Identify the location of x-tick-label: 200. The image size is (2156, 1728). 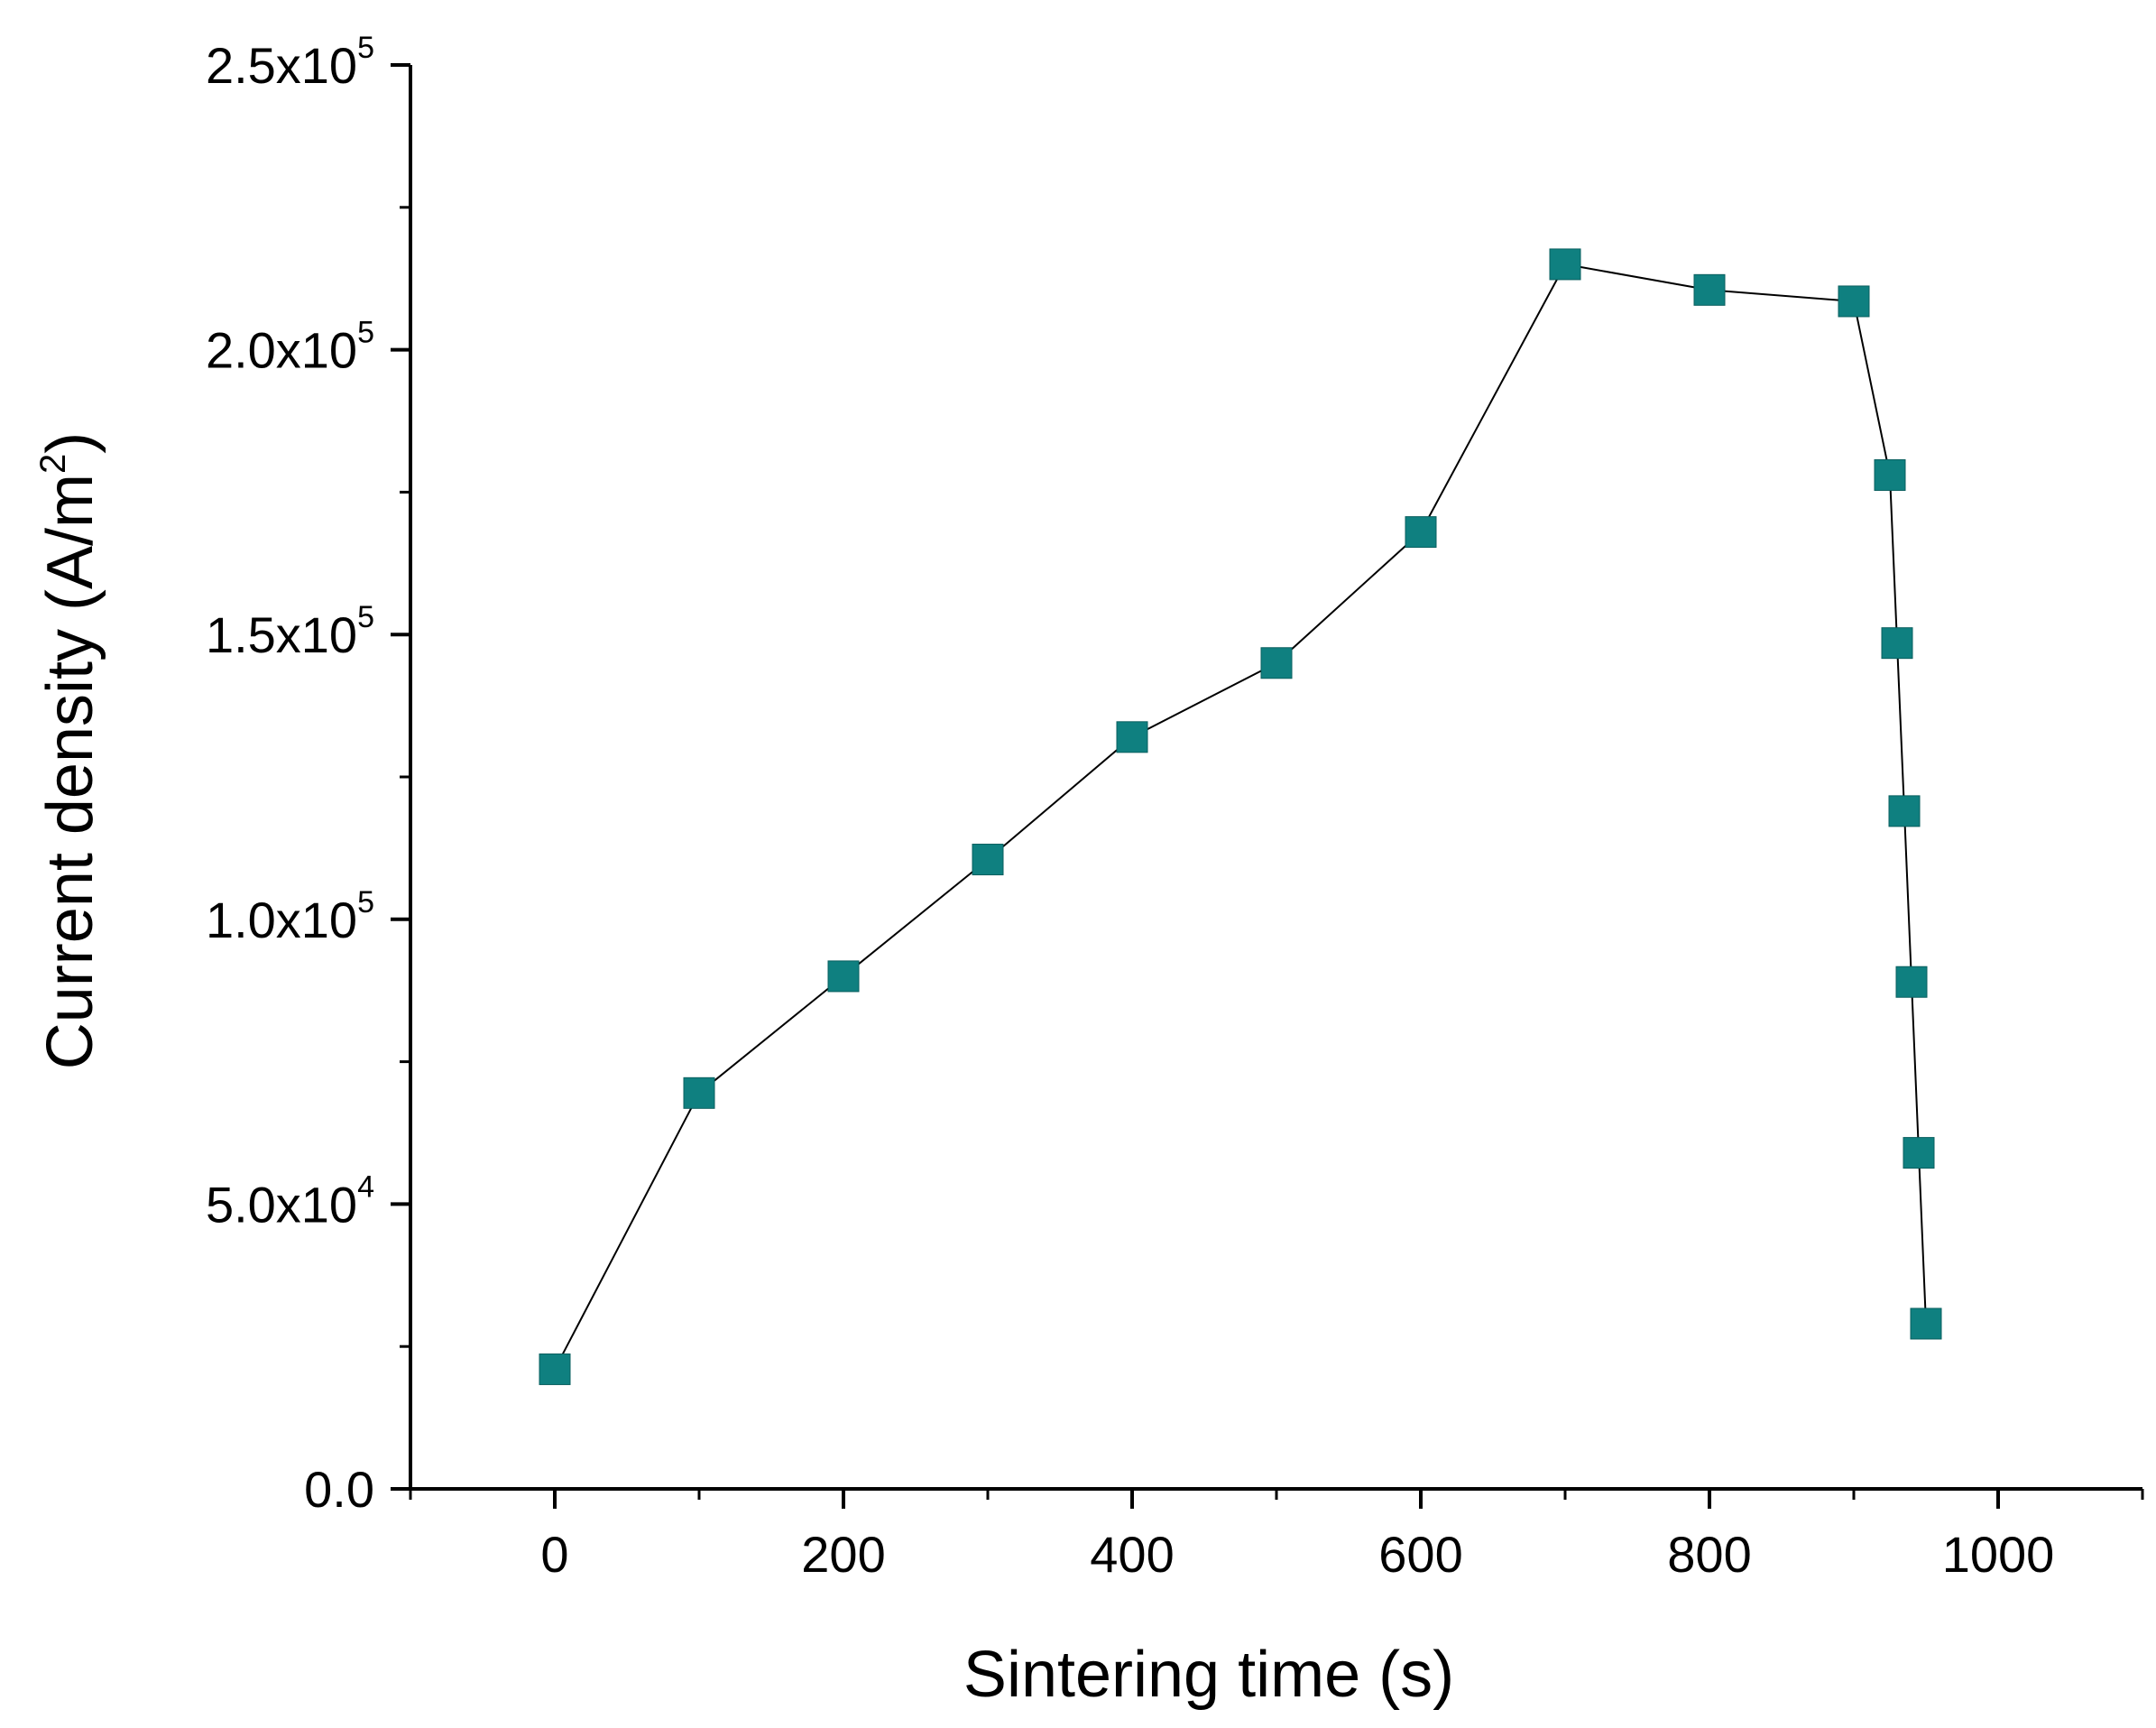
(843, 1554).